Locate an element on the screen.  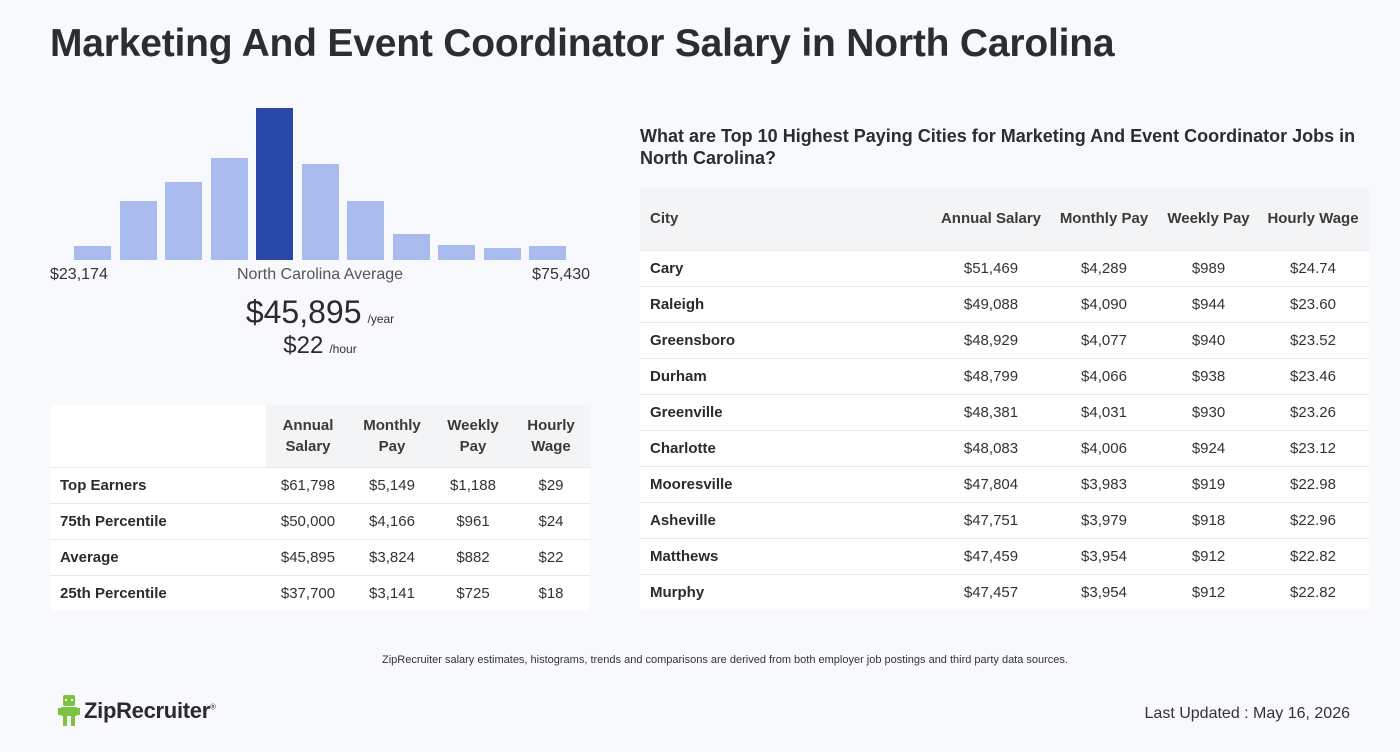
city-name-cell: Raleigh is located at coordinates (787, 303).